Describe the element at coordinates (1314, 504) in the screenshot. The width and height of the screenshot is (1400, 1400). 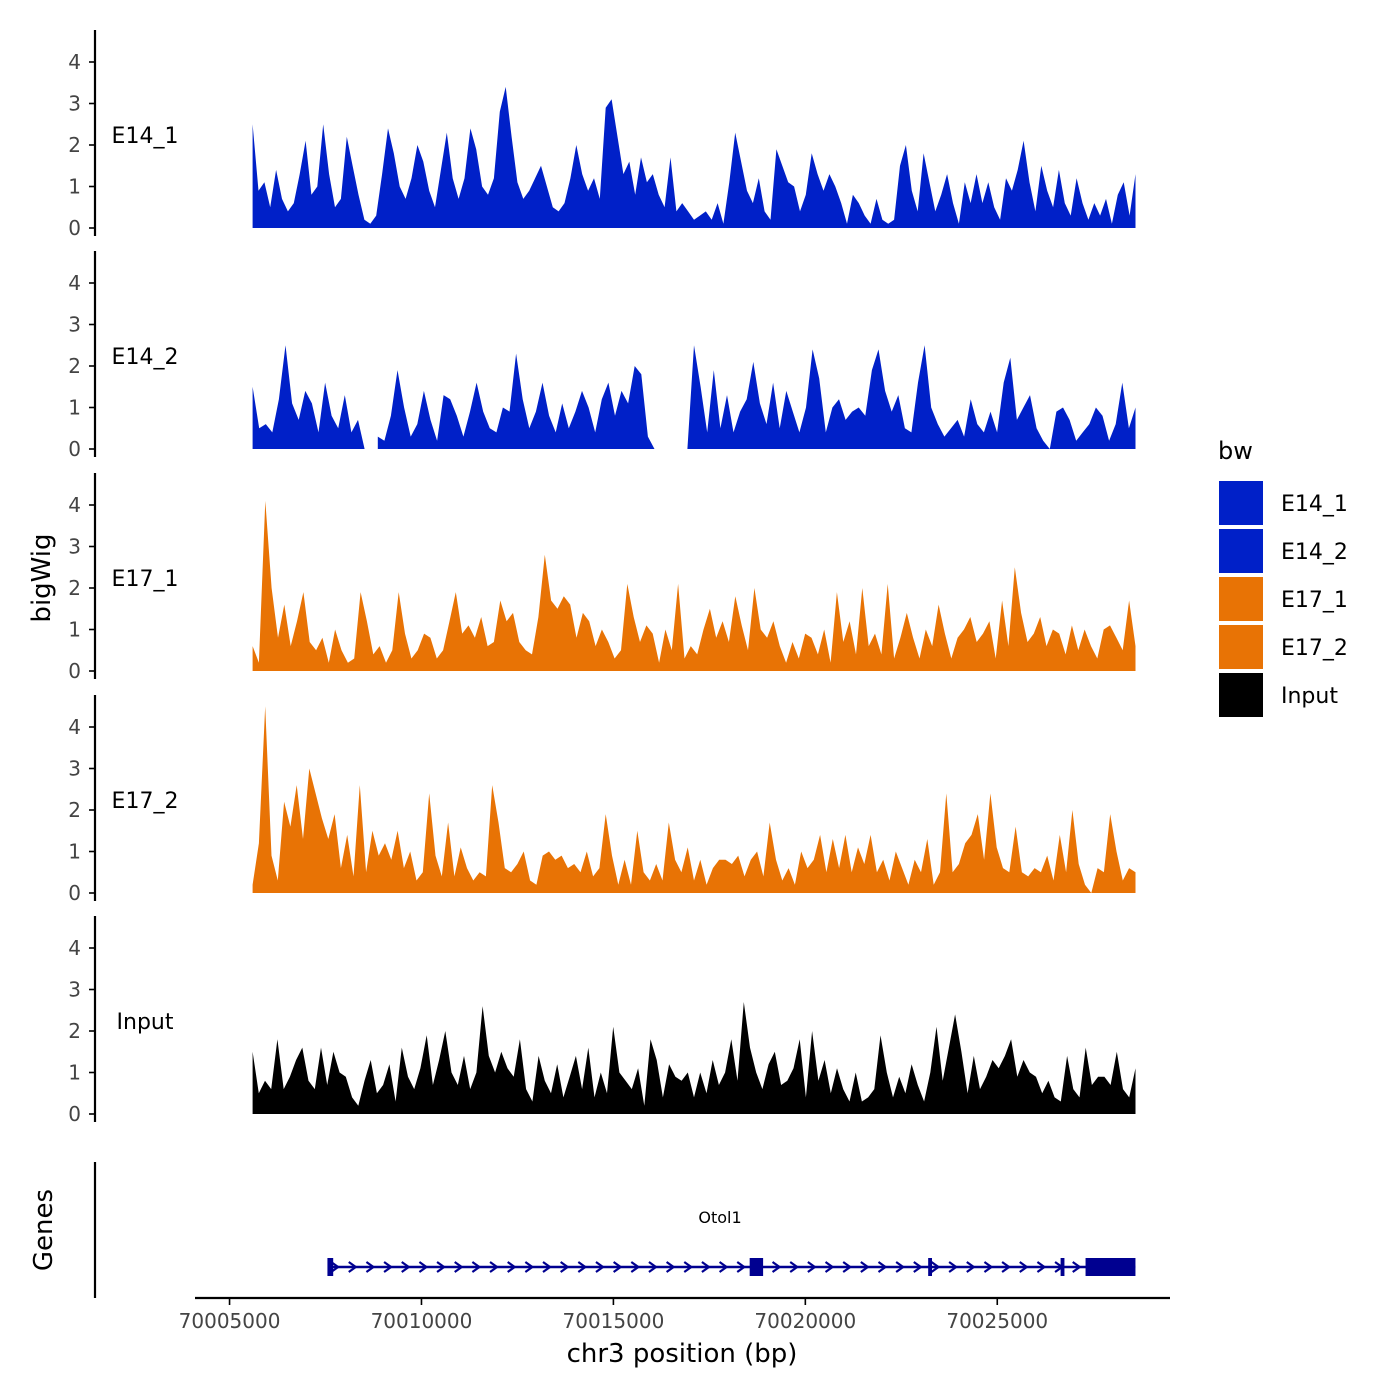
I see `legend-label-E14_1: E14_1` at that location.